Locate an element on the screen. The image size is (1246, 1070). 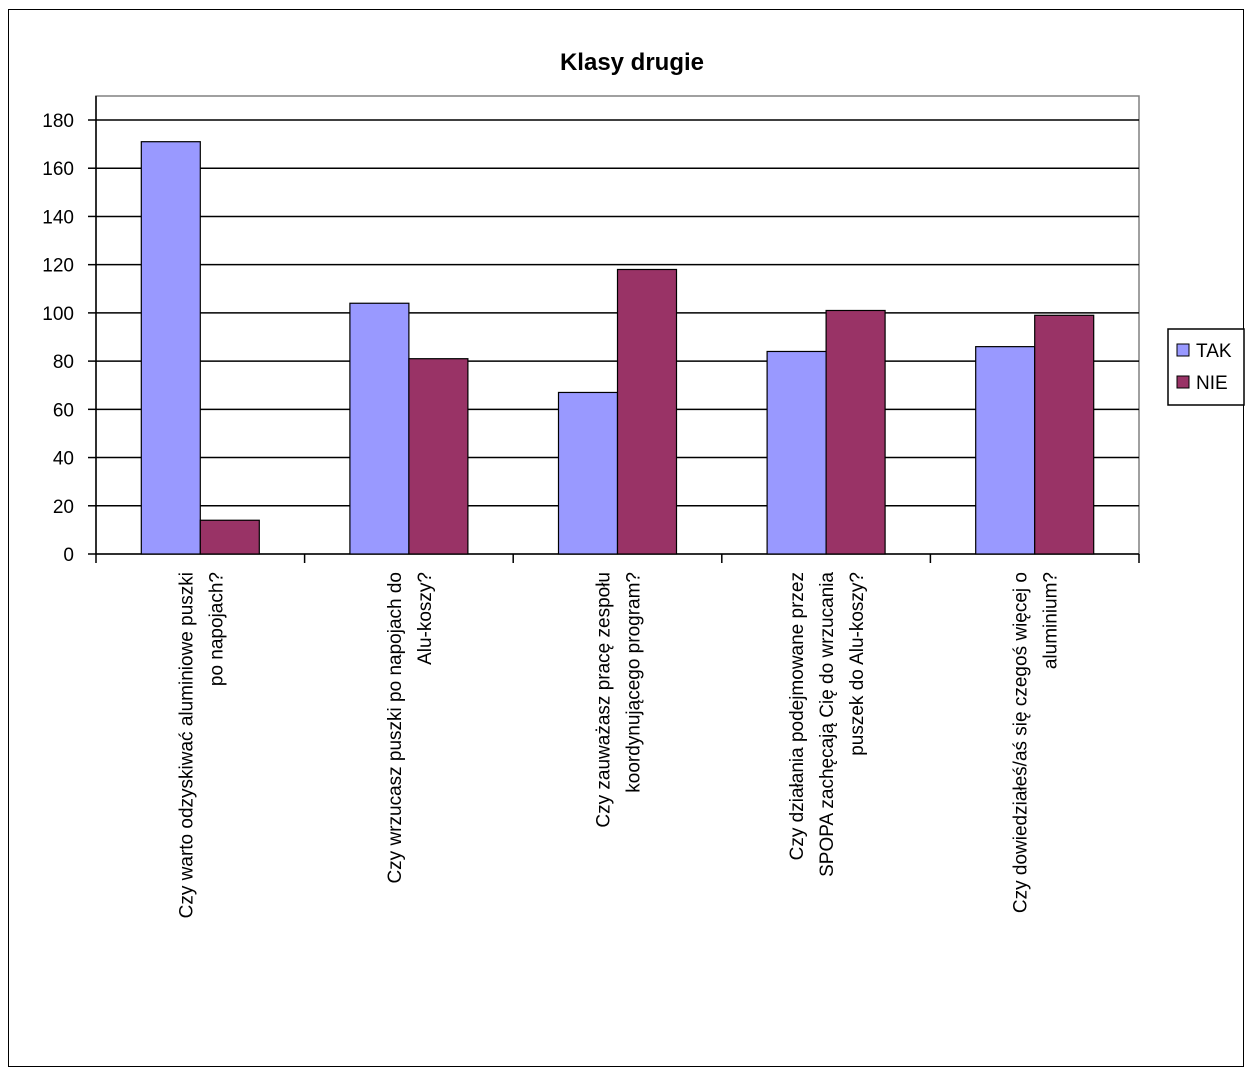
y-tick-label: 60 is located at coordinates (63, 410).